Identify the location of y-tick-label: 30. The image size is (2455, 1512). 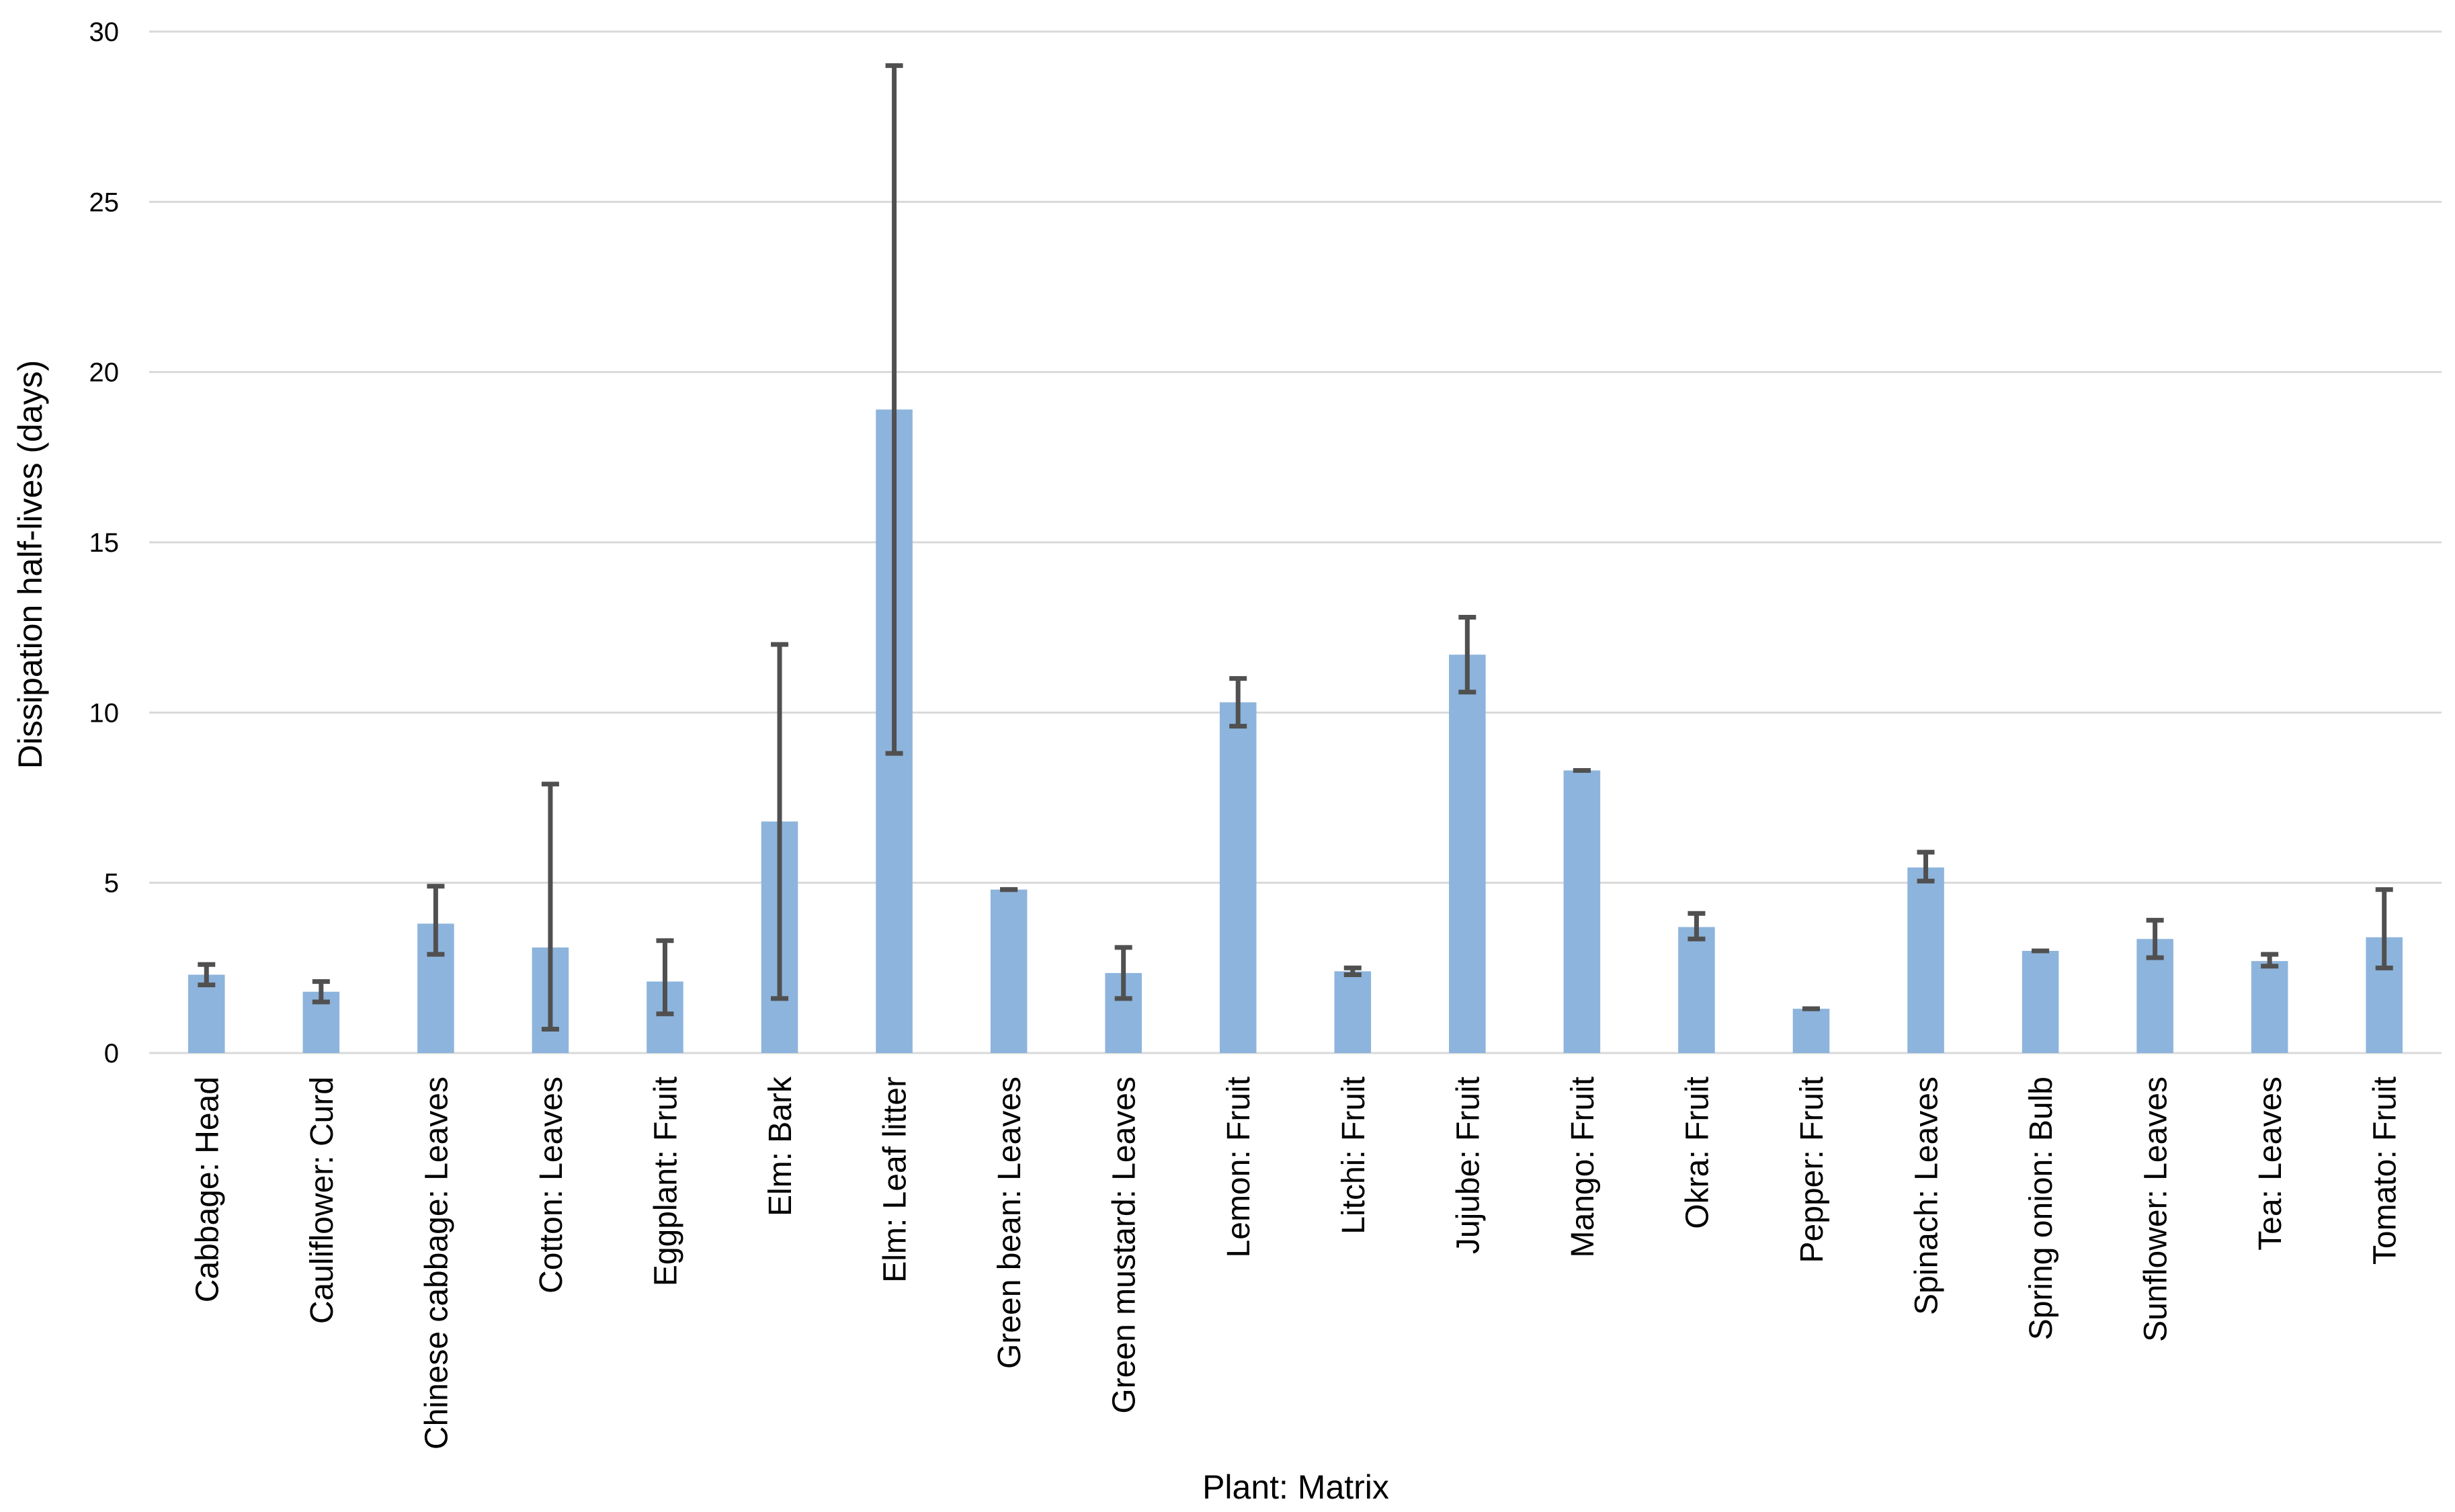
(104, 32).